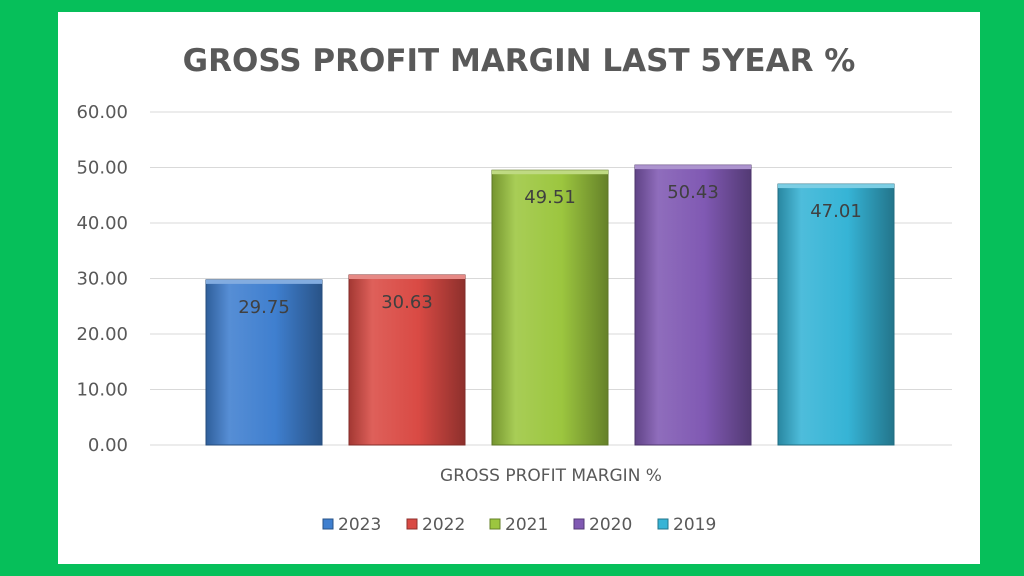 This screenshot has height=576, width=1024. I want to click on y-tick-label: 30.00, so click(102, 279).